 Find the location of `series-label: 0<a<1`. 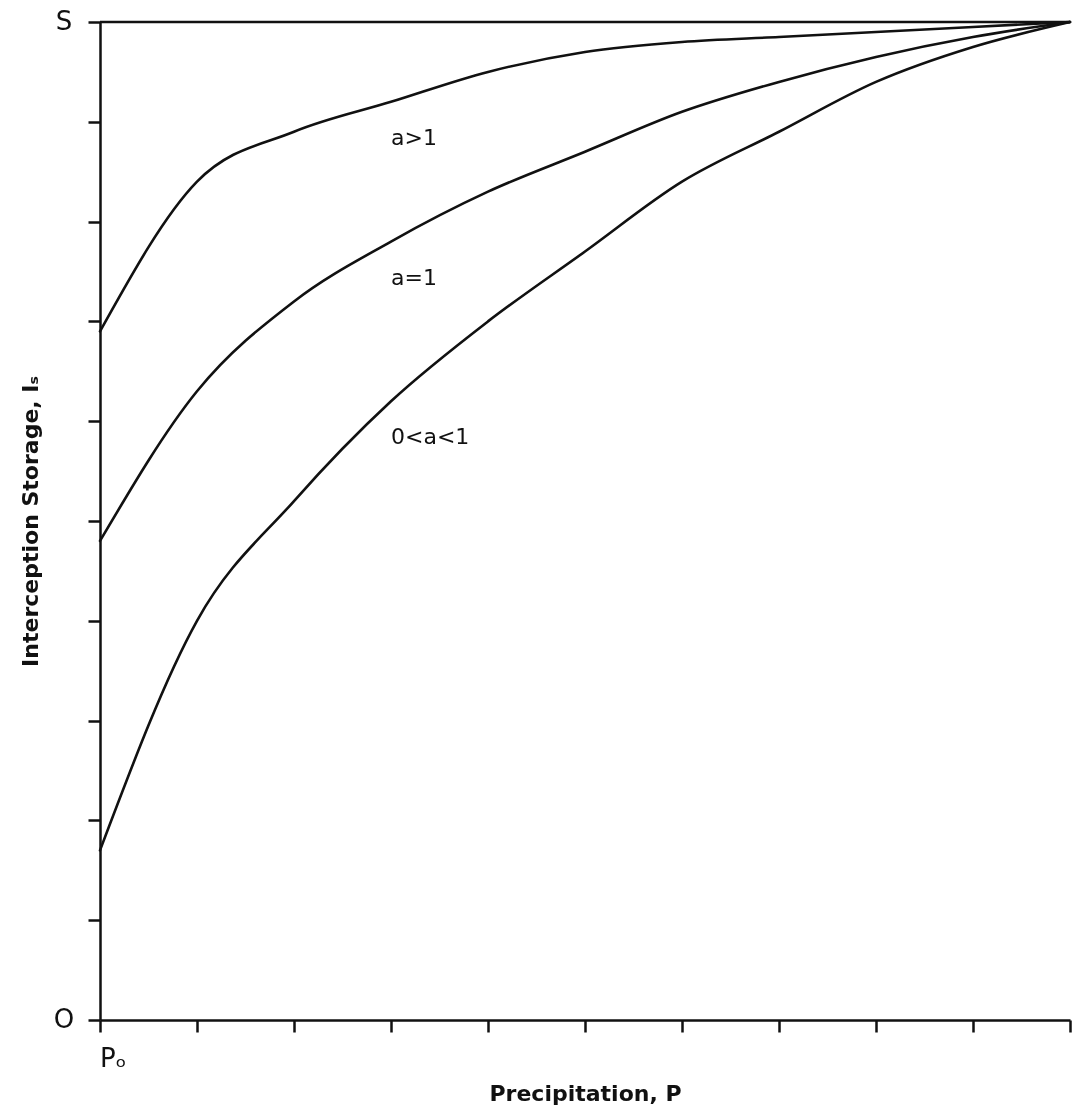

series-label: 0<a<1 is located at coordinates (430, 437).